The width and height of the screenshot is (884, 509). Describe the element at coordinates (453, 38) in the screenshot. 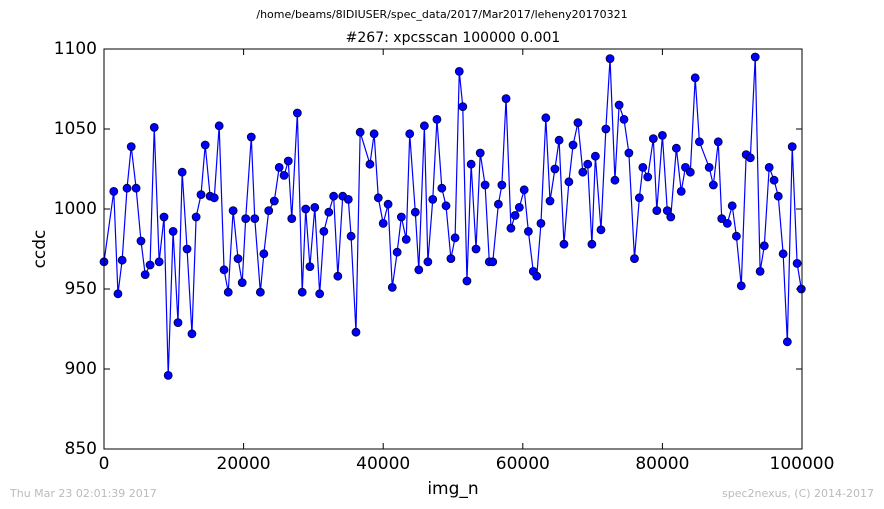

I see `chart-title: #267: xpcsscan 100000 0.001` at that location.